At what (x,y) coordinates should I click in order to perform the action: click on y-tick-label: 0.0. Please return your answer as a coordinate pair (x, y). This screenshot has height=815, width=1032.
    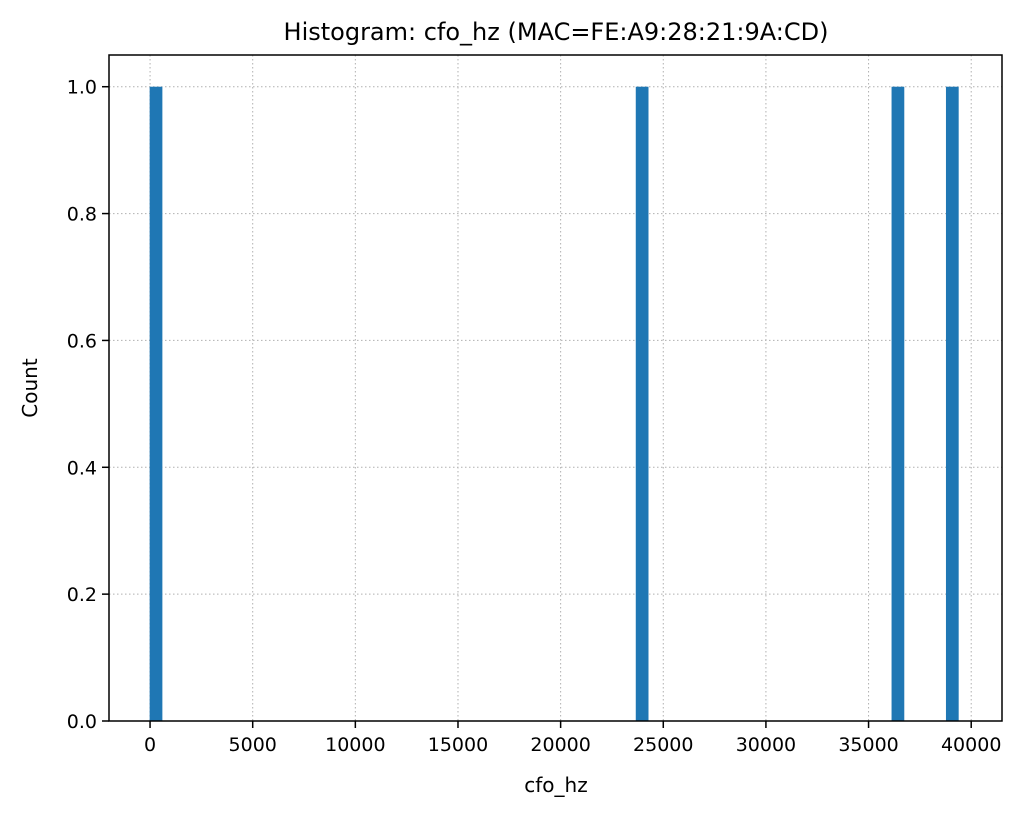
    Looking at the image, I should click on (82, 722).